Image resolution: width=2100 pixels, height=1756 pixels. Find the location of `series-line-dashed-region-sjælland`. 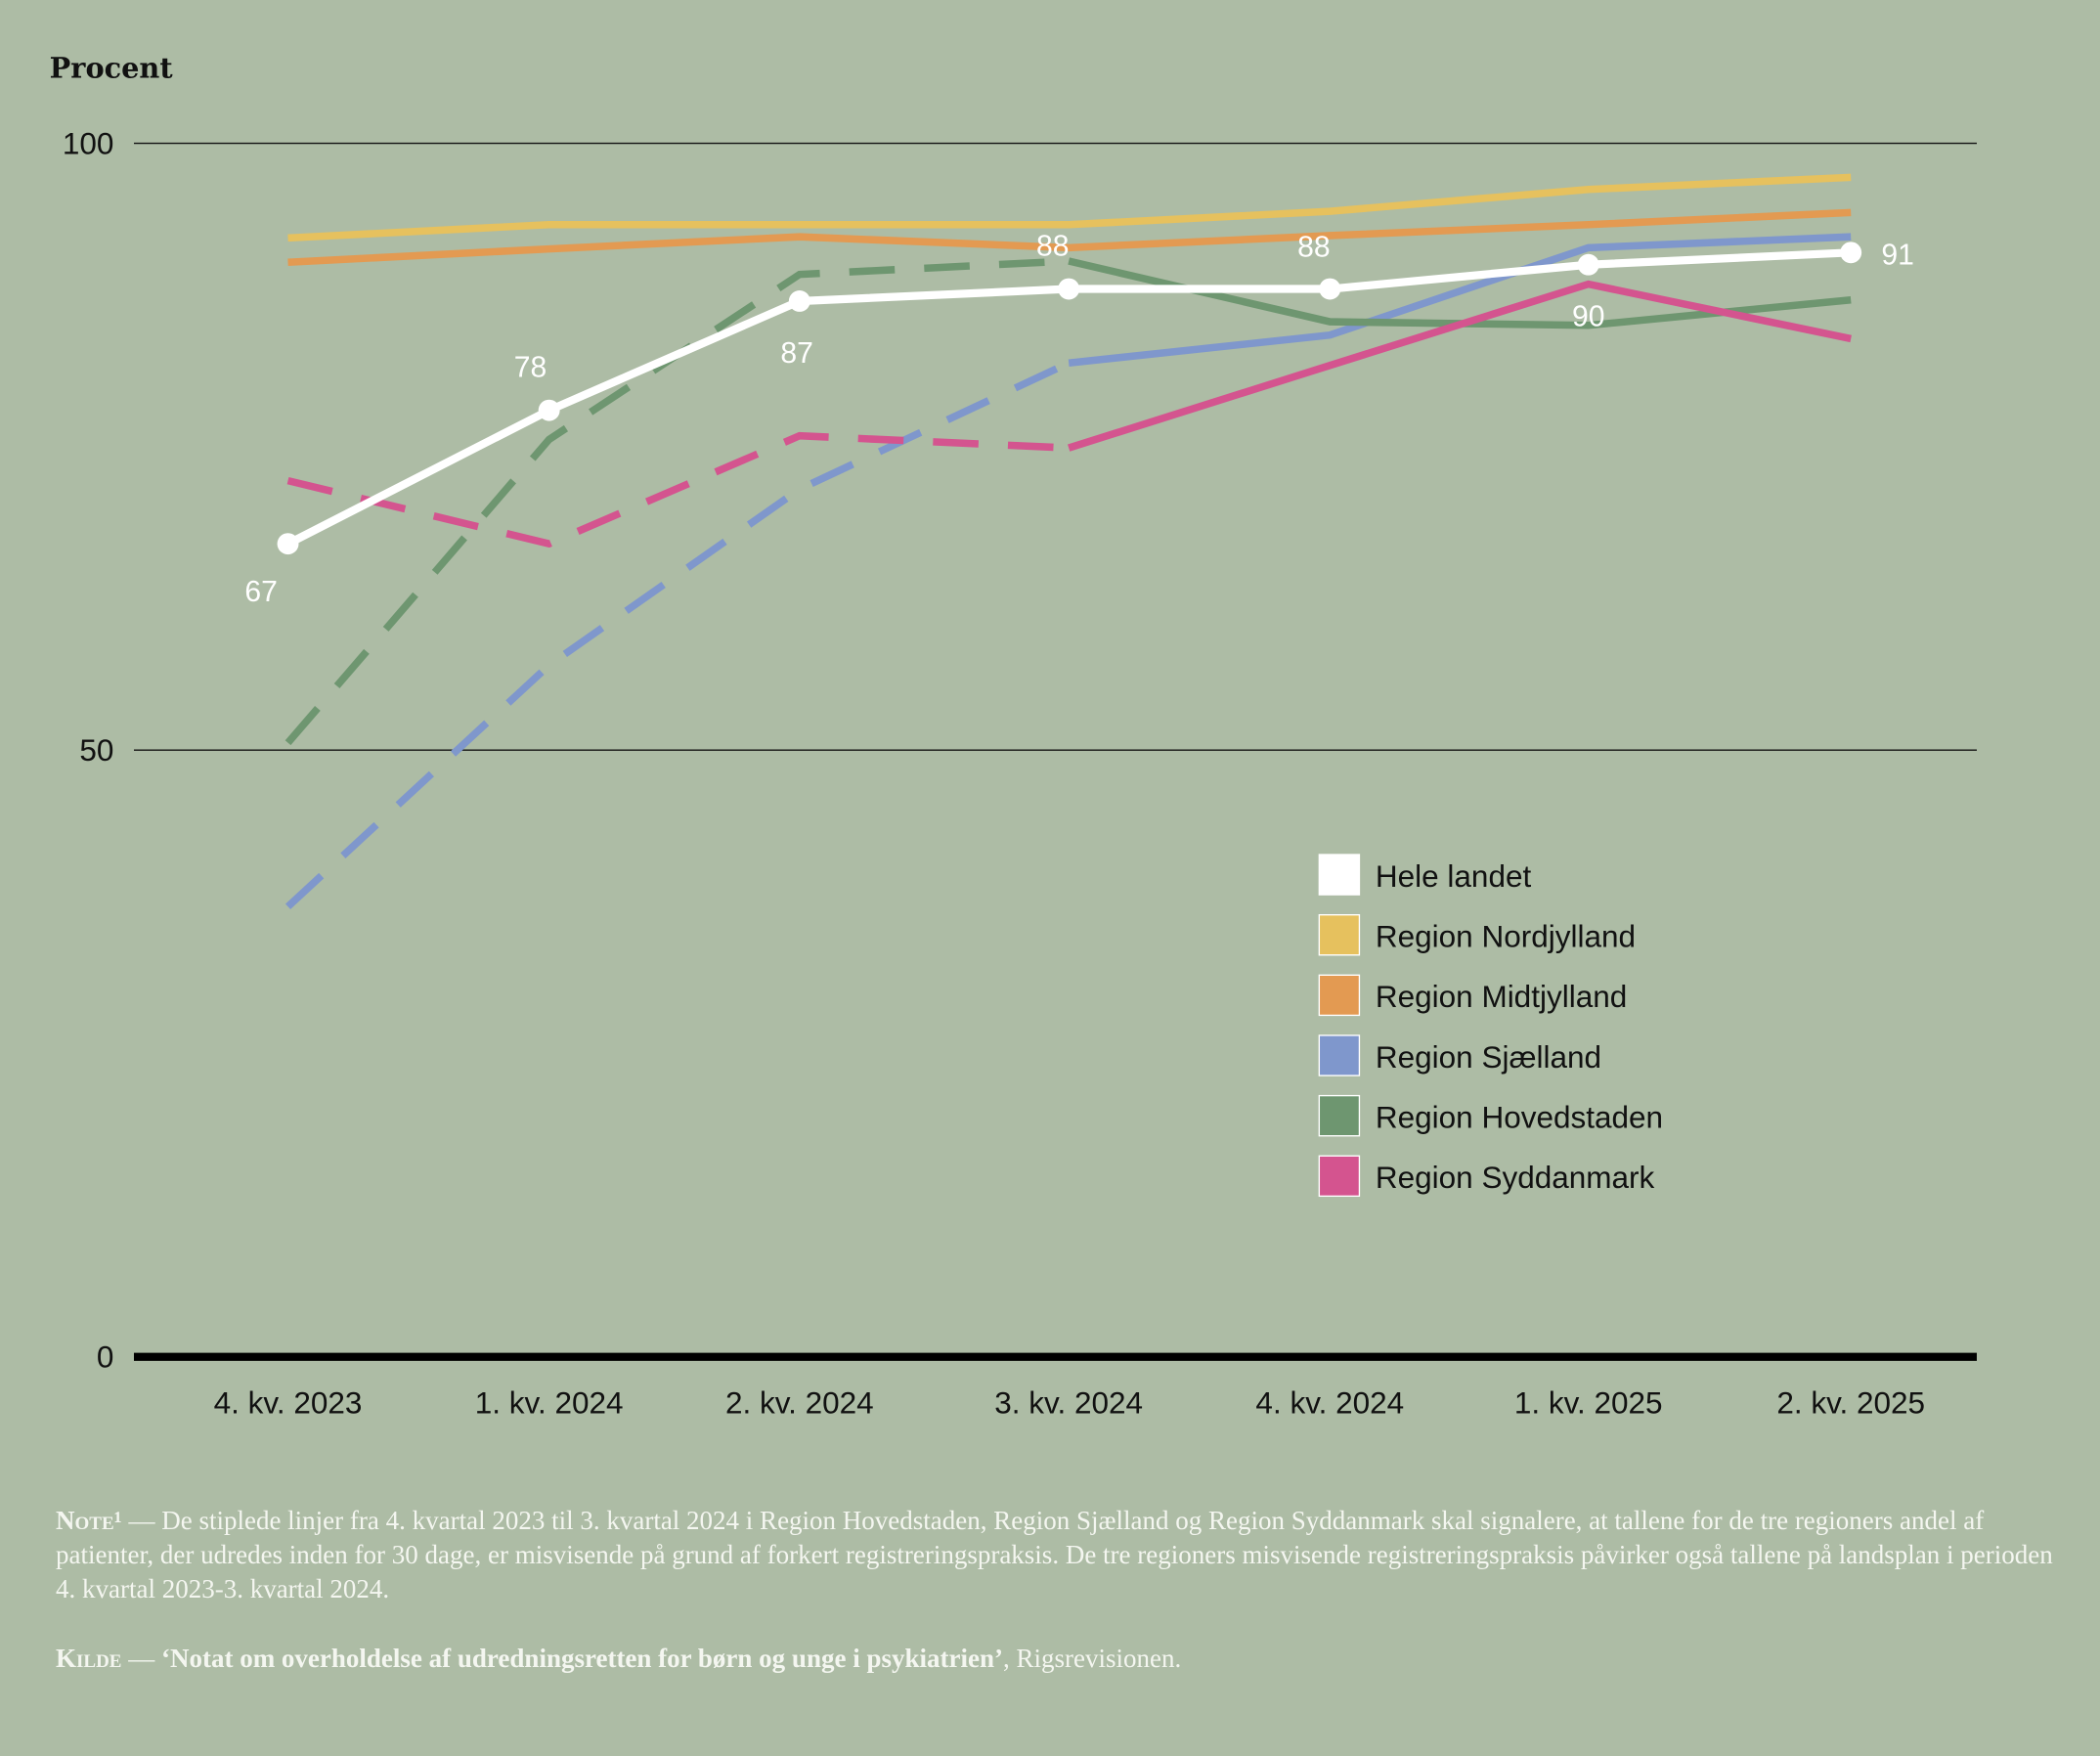

series-line-dashed-region-sjælland is located at coordinates (677, 634).